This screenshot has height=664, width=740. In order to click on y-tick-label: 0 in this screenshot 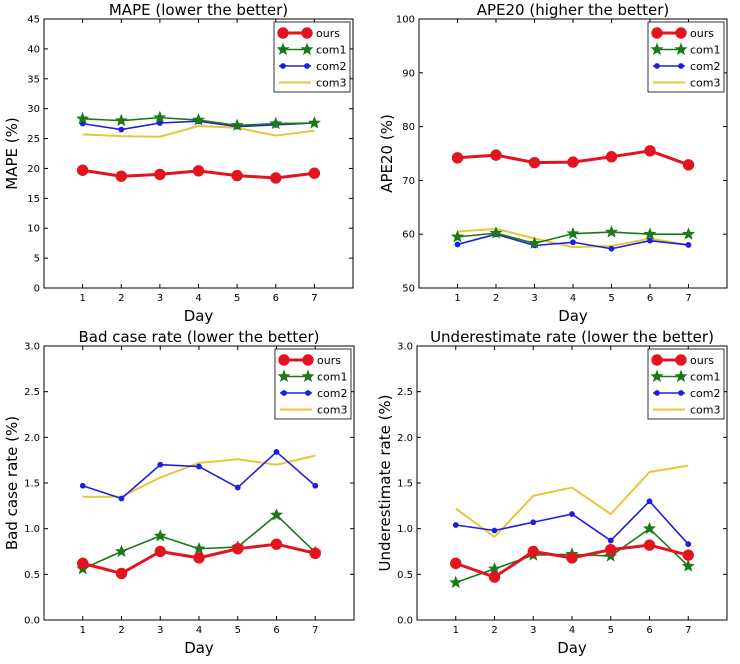, I will do `click(37, 289)`.